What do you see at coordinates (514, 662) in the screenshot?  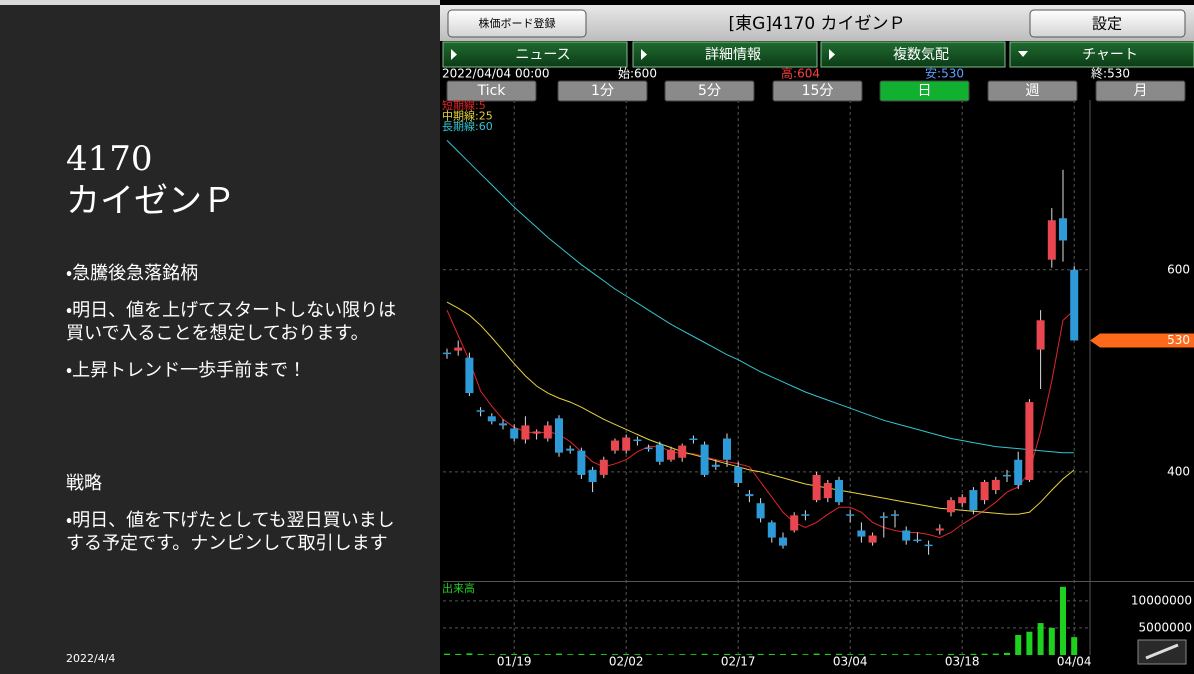 I see `x-tick-label: 01/19` at bounding box center [514, 662].